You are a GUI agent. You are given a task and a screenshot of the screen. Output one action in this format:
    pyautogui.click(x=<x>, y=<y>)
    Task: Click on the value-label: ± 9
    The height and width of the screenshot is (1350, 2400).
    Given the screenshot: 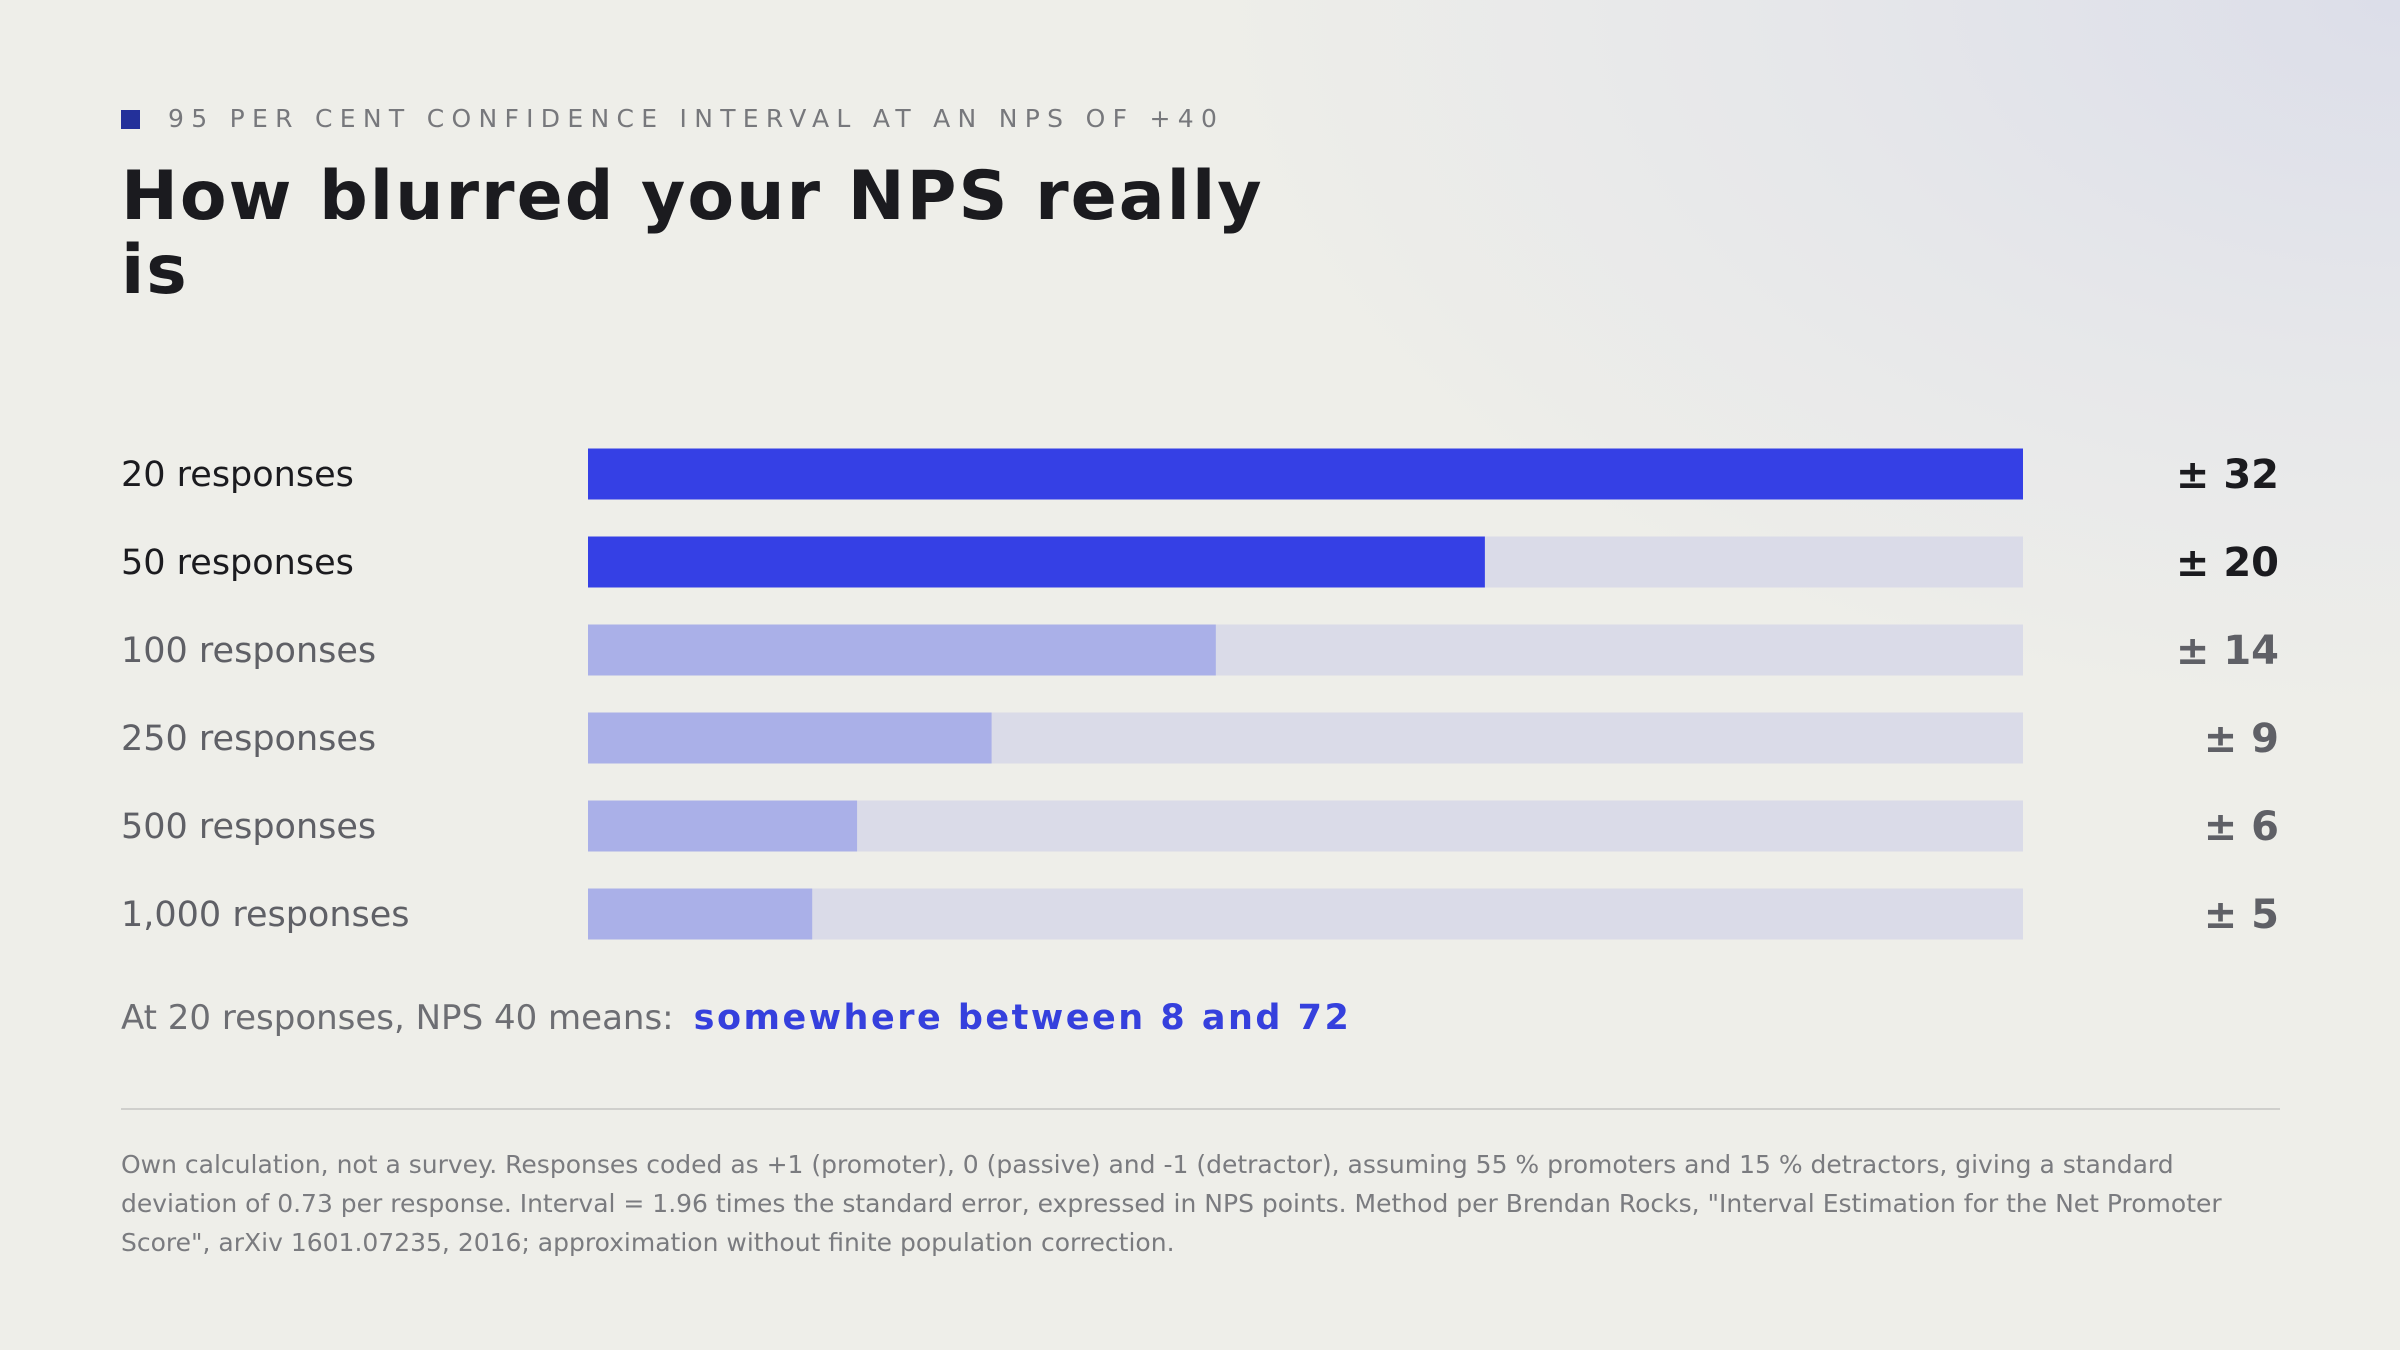 What is the action you would take?
    pyautogui.click(x=2241, y=739)
    